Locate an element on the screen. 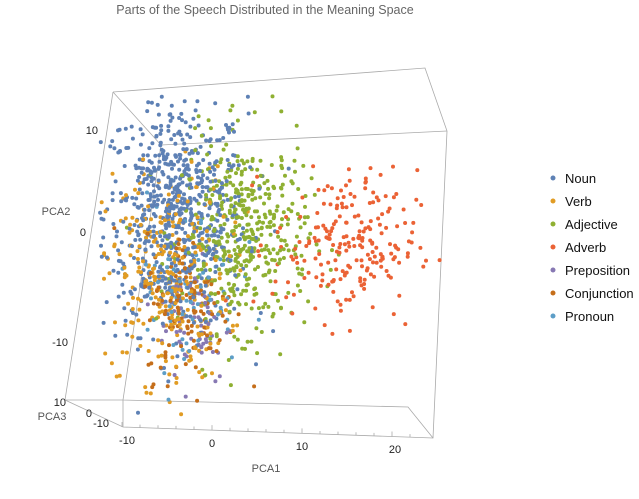 Image resolution: width=639 pixels, height=499 pixels. legend-label: Conjunction is located at coordinates (599, 293).